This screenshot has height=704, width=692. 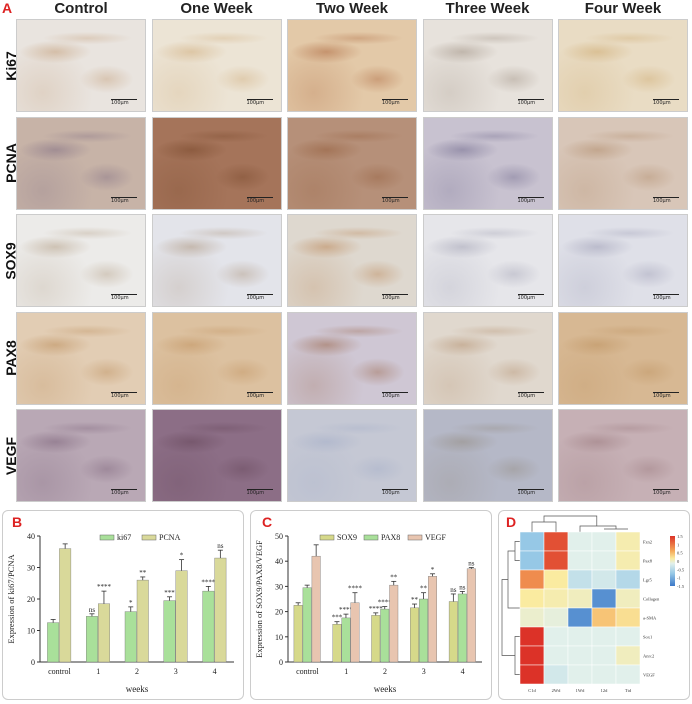 What do you see at coordinates (649, 675) in the screenshot?
I see `heatmap-row-label: VEGF` at bounding box center [649, 675].